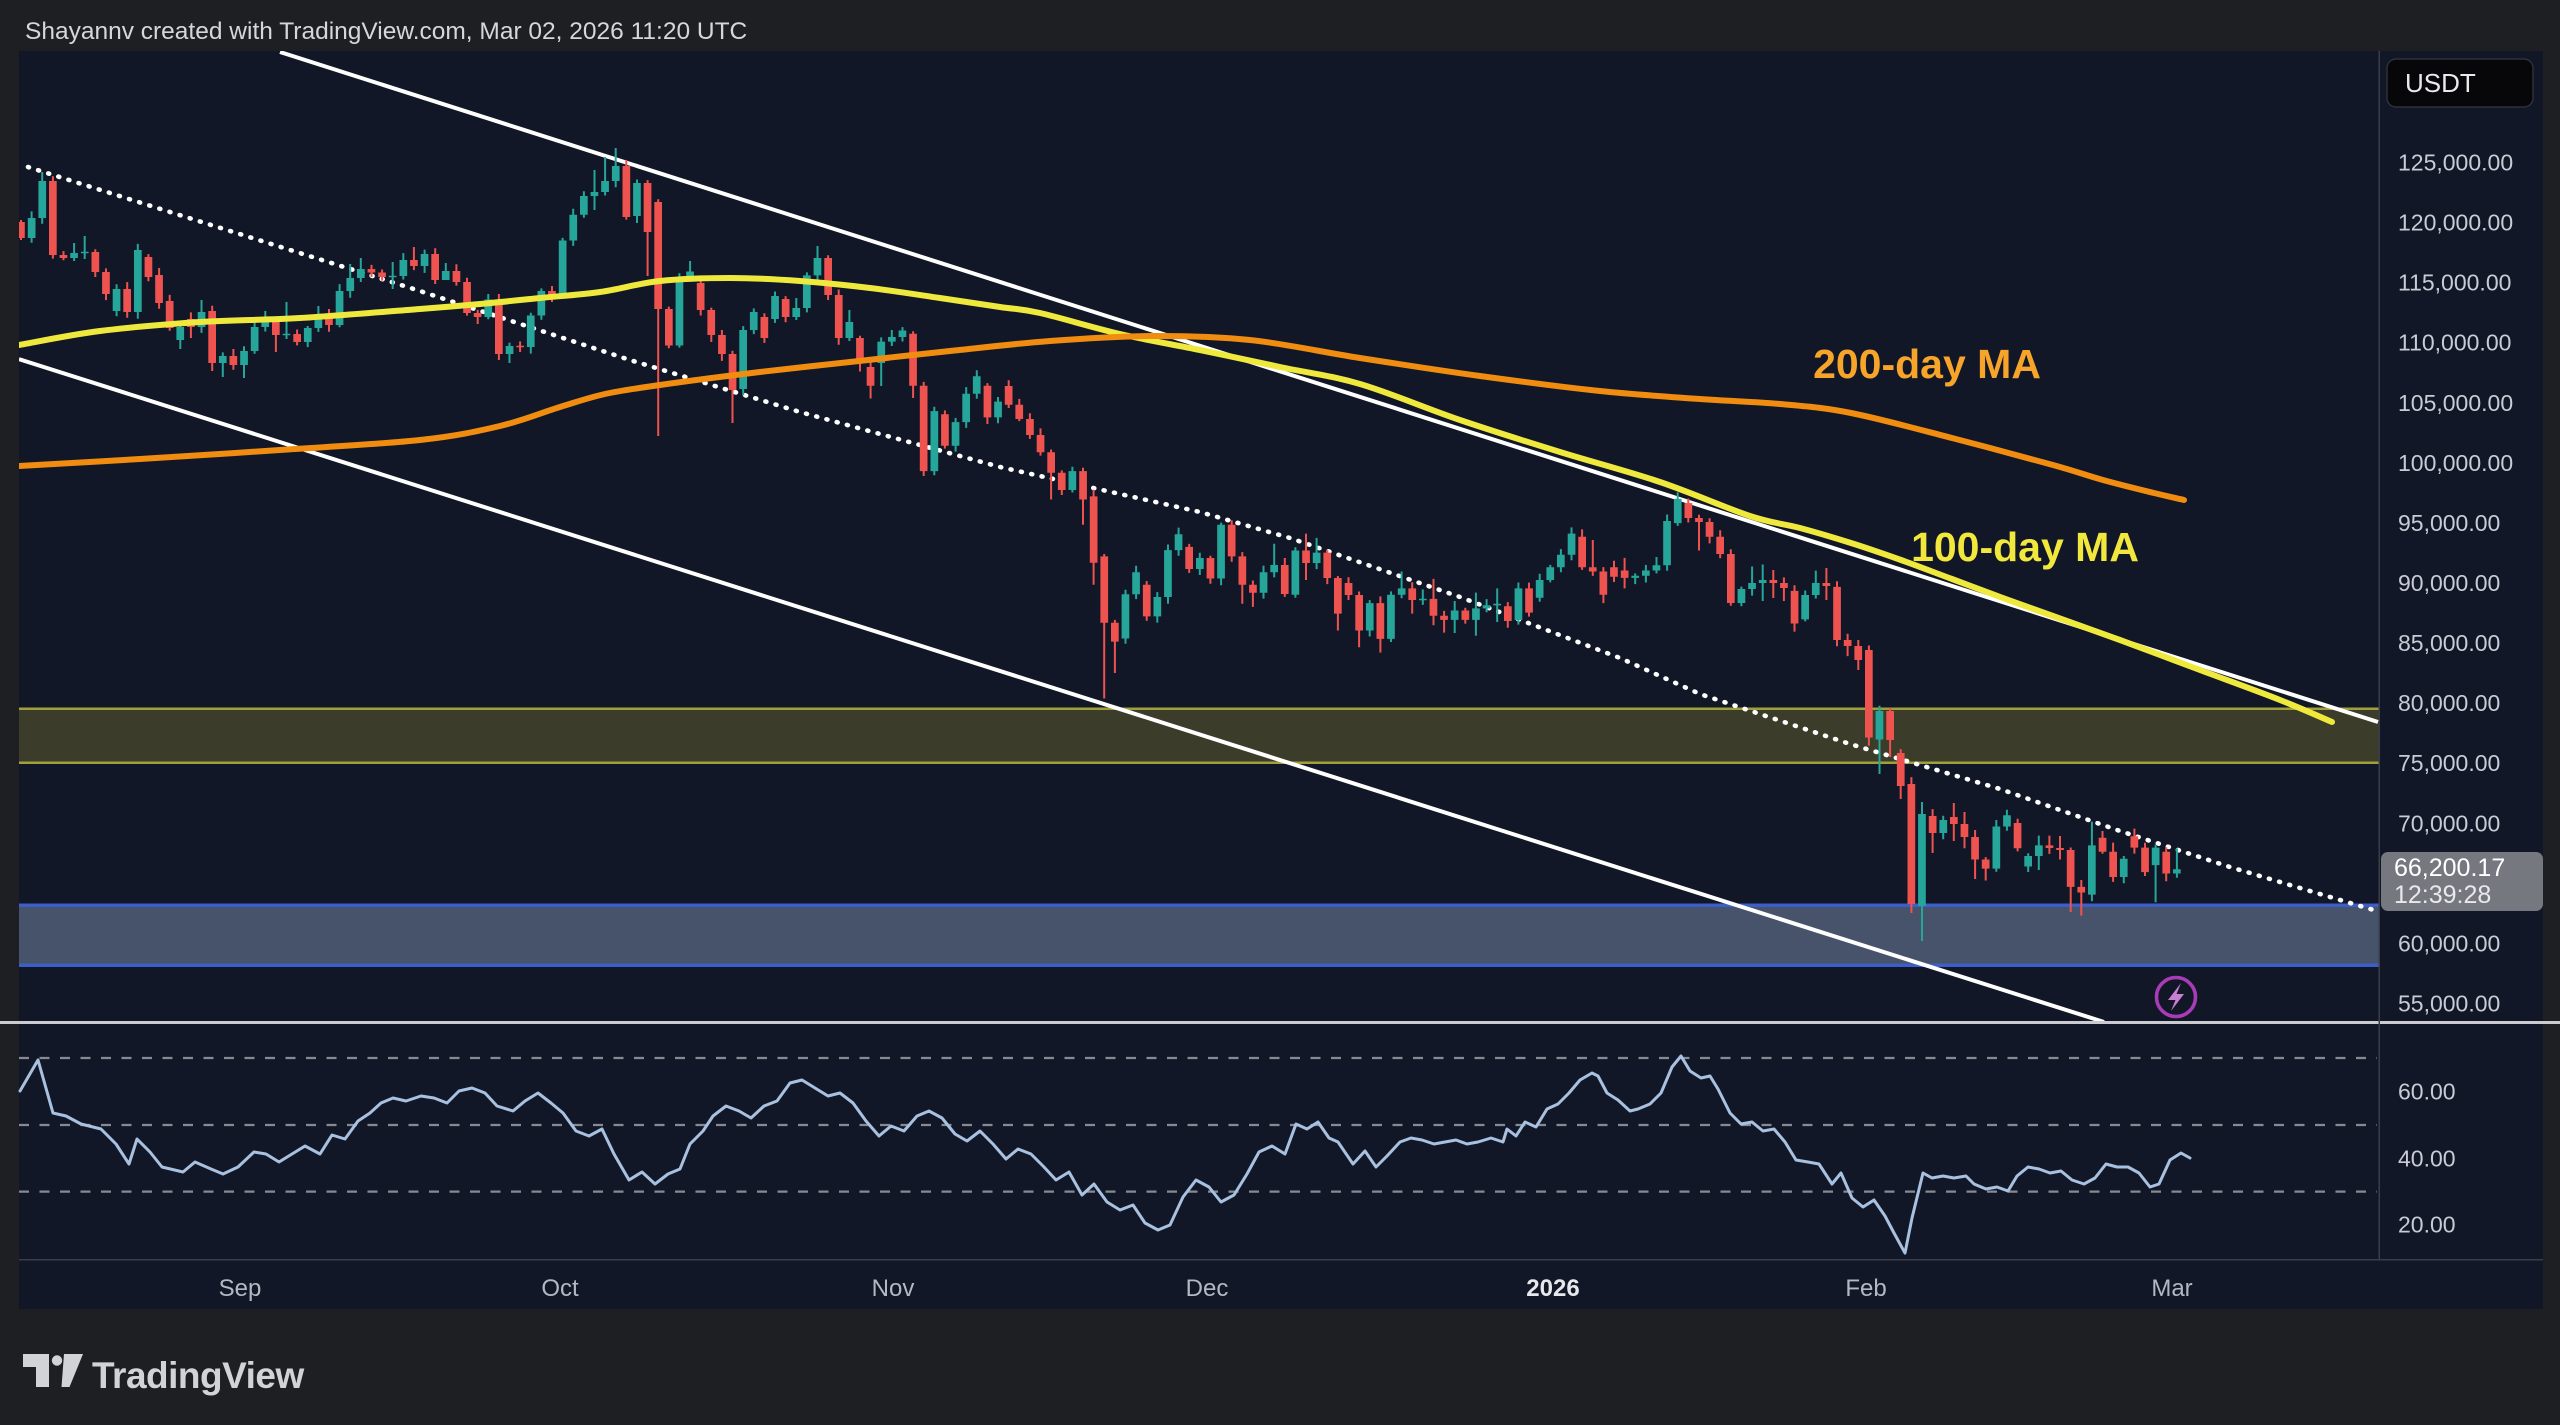 Image resolution: width=2560 pixels, height=1425 pixels. Describe the element at coordinates (2449, 943) in the screenshot. I see `svg-text: 60,000.00` at that location.